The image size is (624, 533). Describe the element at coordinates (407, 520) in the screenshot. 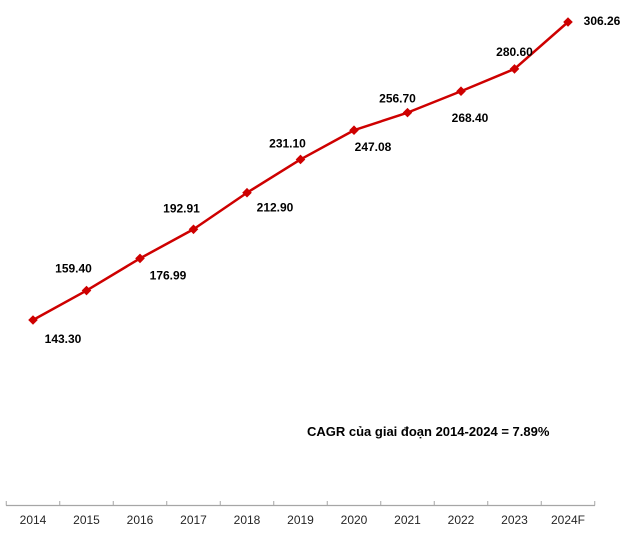

I see `x-axis-label: 2021` at that location.